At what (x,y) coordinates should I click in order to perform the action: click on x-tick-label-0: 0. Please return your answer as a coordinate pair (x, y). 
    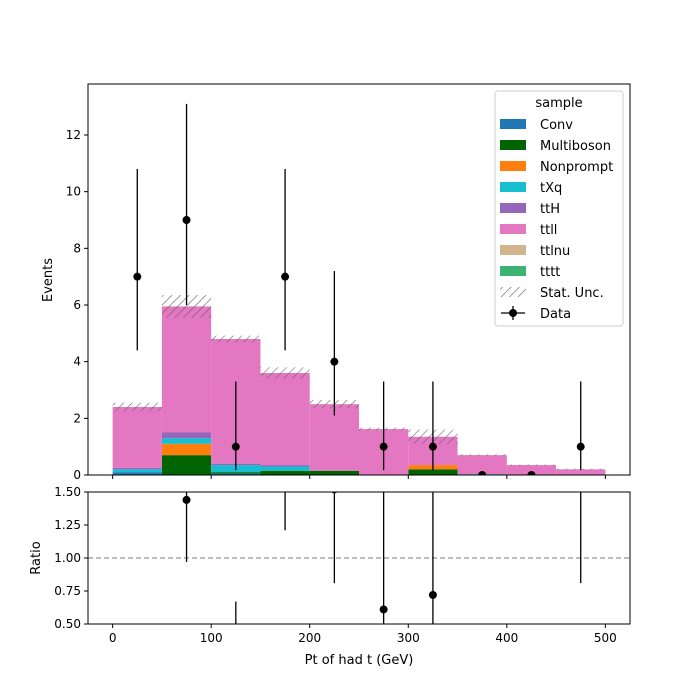
    Looking at the image, I should click on (113, 638).